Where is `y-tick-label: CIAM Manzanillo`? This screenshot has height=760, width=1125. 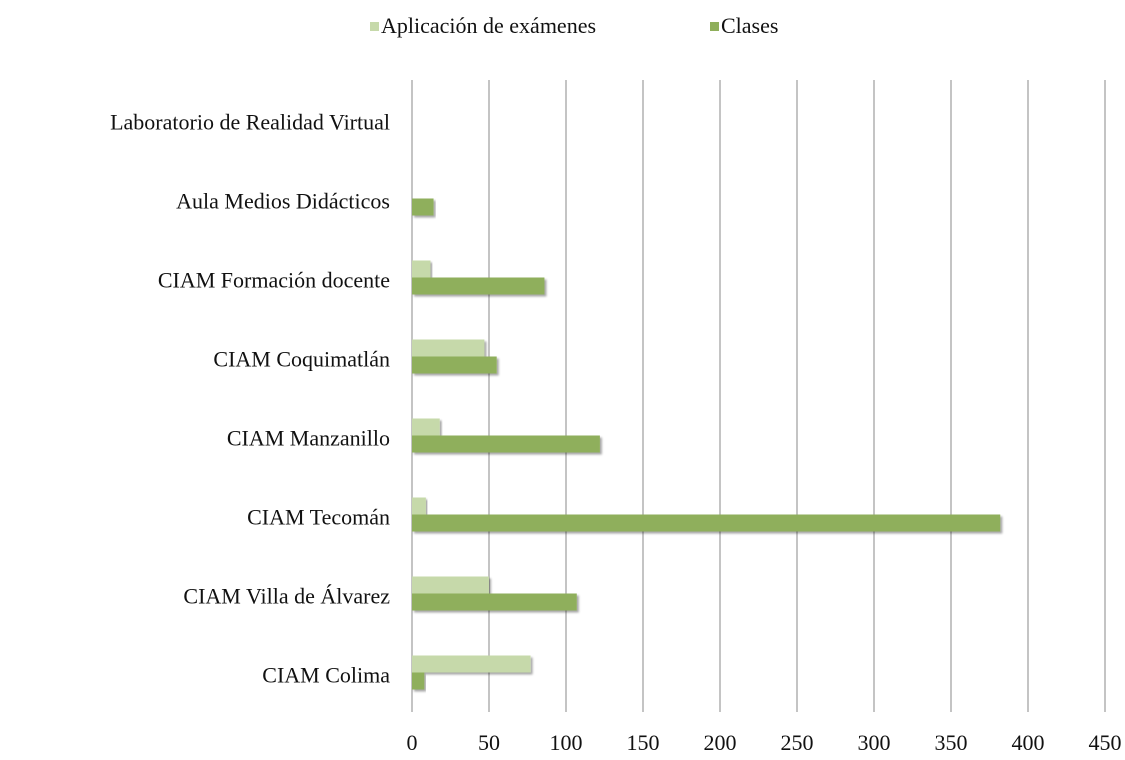
y-tick-label: CIAM Manzanillo is located at coordinates (308, 438).